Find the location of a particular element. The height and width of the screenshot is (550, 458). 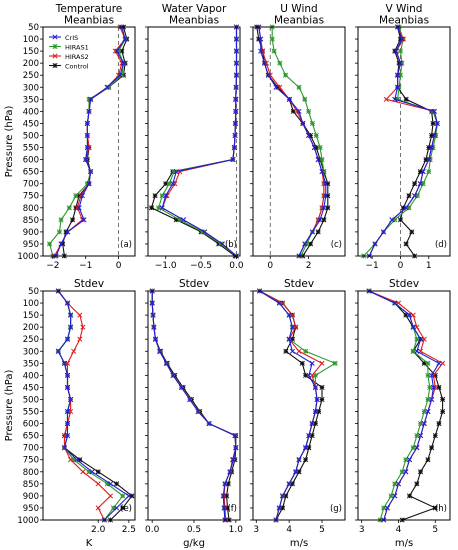

panel-letter: (g) is located at coordinates (336, 509).